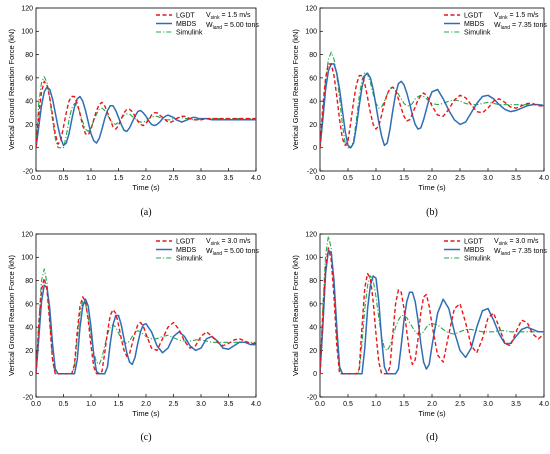 The height and width of the screenshot is (454, 550). I want to click on panel-caption: (b), so click(432, 212).